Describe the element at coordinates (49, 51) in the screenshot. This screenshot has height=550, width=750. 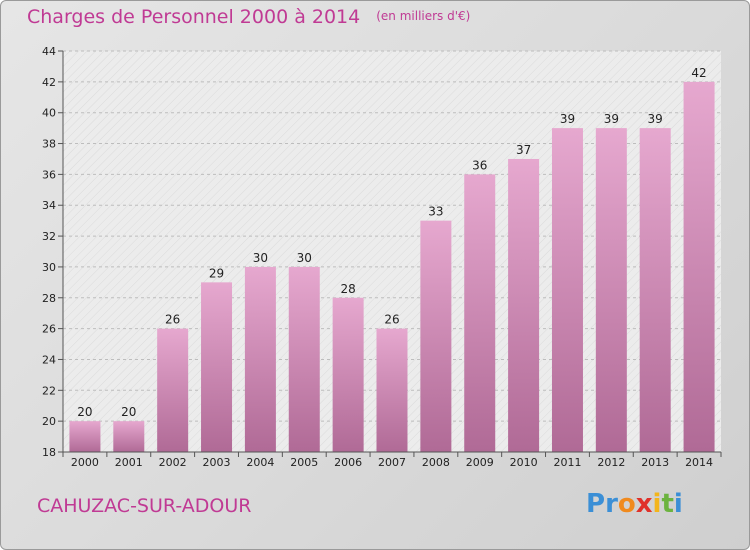
I see `y-tick-label: 44` at that location.